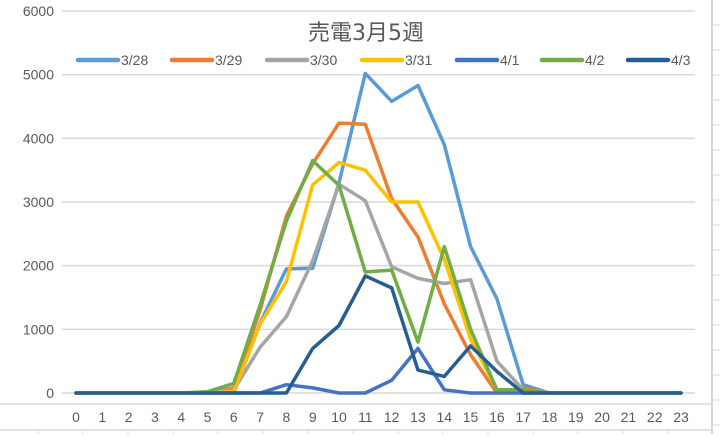  I want to click on legend-item-3-31: 3/31, so click(395, 60).